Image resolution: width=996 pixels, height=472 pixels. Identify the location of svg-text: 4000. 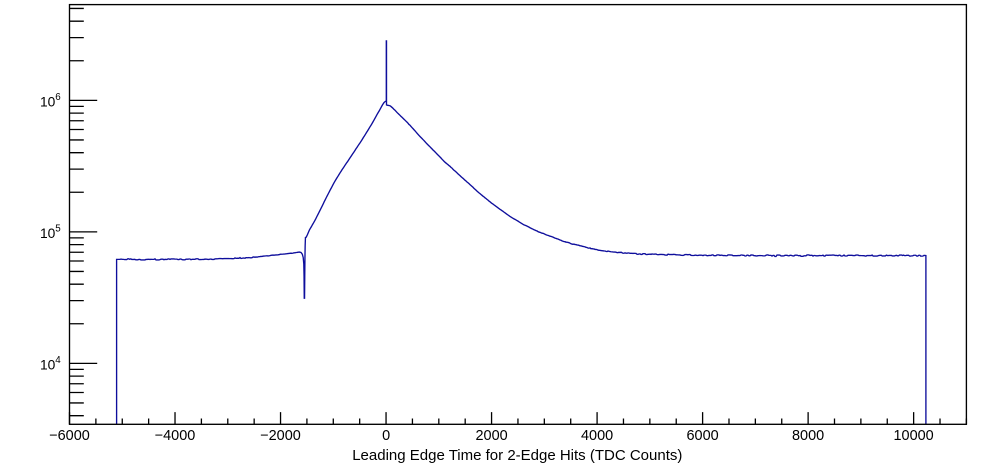
(597, 436).